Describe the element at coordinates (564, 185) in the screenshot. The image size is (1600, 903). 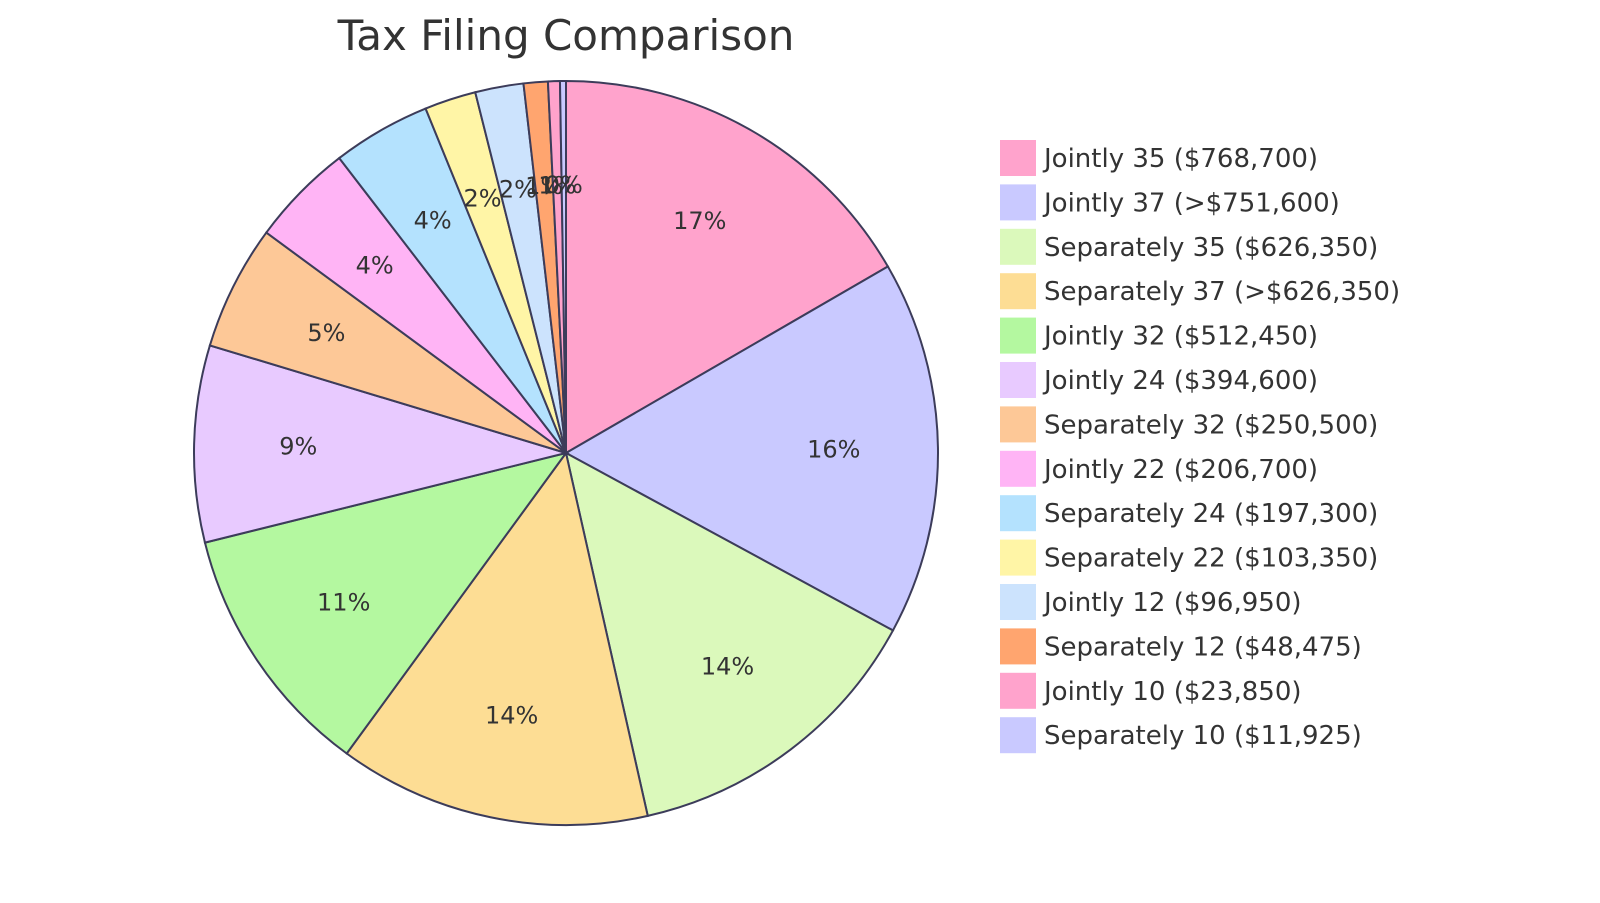
I see `slice-percent-label-14: 0%` at that location.